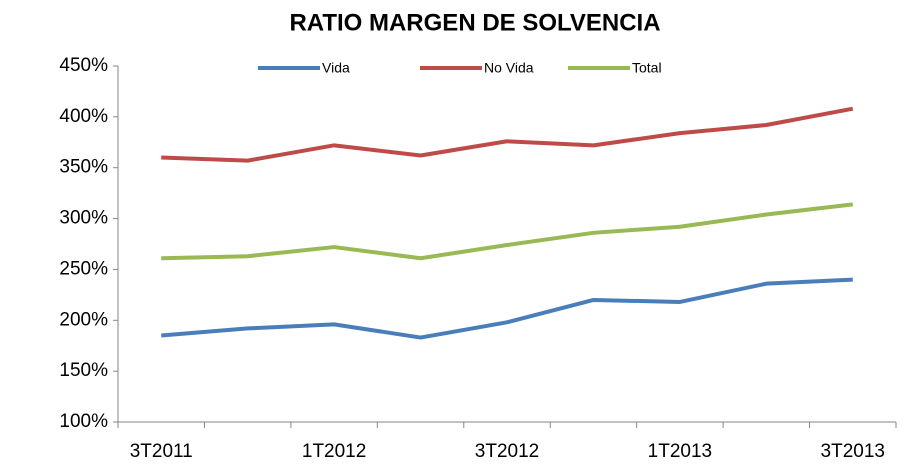  I want to click on x-tick-label: 3T2012, so click(507, 451).